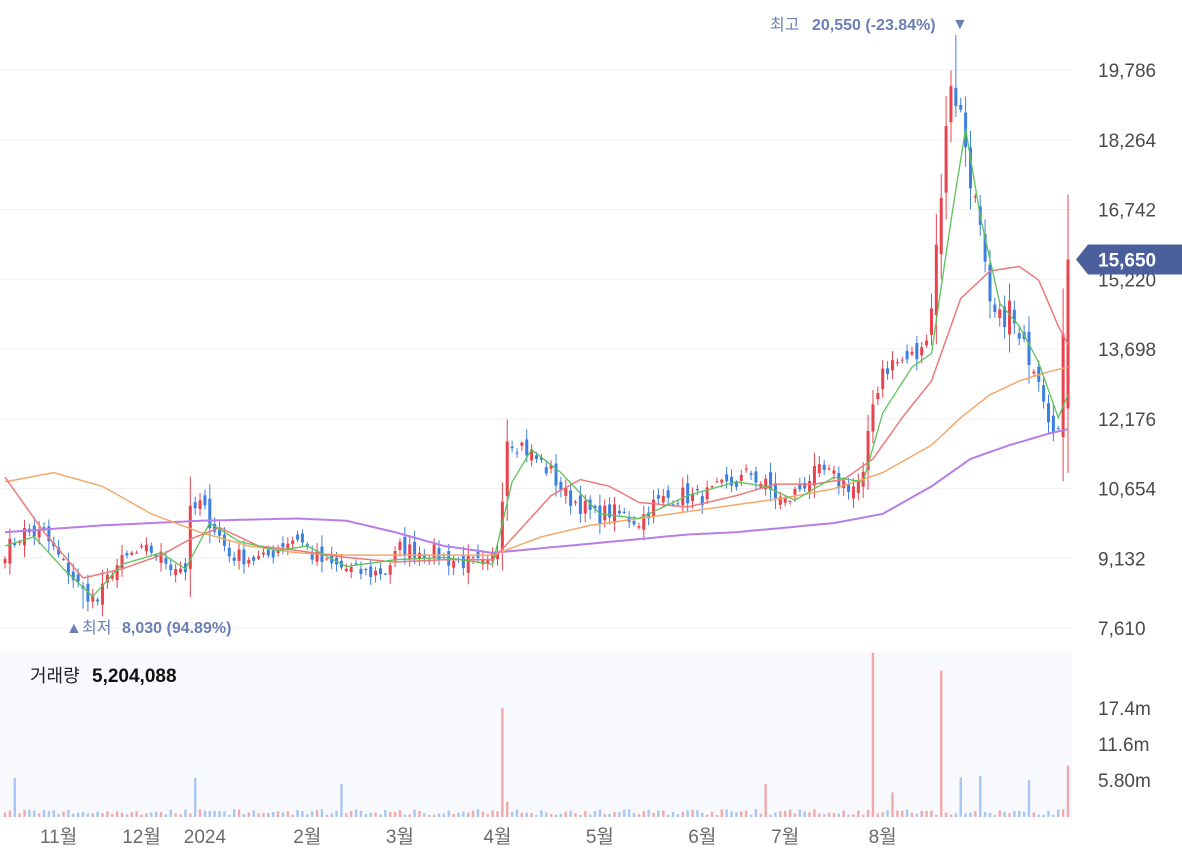 This screenshot has width=1182, height=862. I want to click on volume-tick-label: 11.6m, so click(1123, 745).